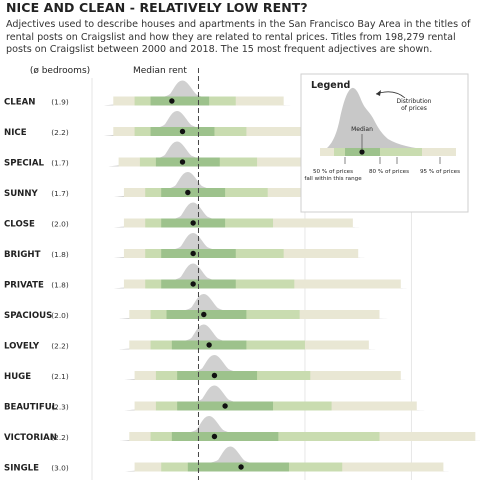 This screenshot has width=480, height=480. Describe the element at coordinates (20, 103) in the screenshot. I see `row-label: CLEAN` at that location.